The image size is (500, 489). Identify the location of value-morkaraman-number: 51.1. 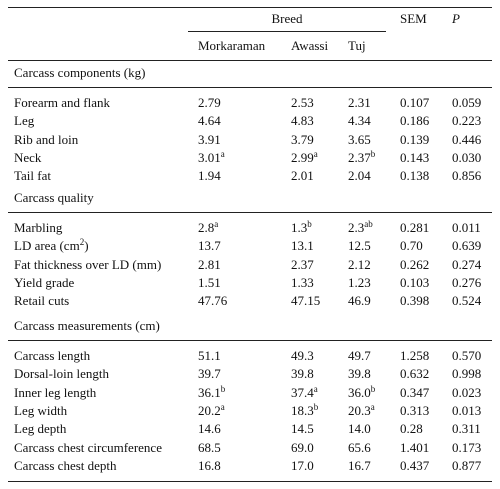
(209, 355).